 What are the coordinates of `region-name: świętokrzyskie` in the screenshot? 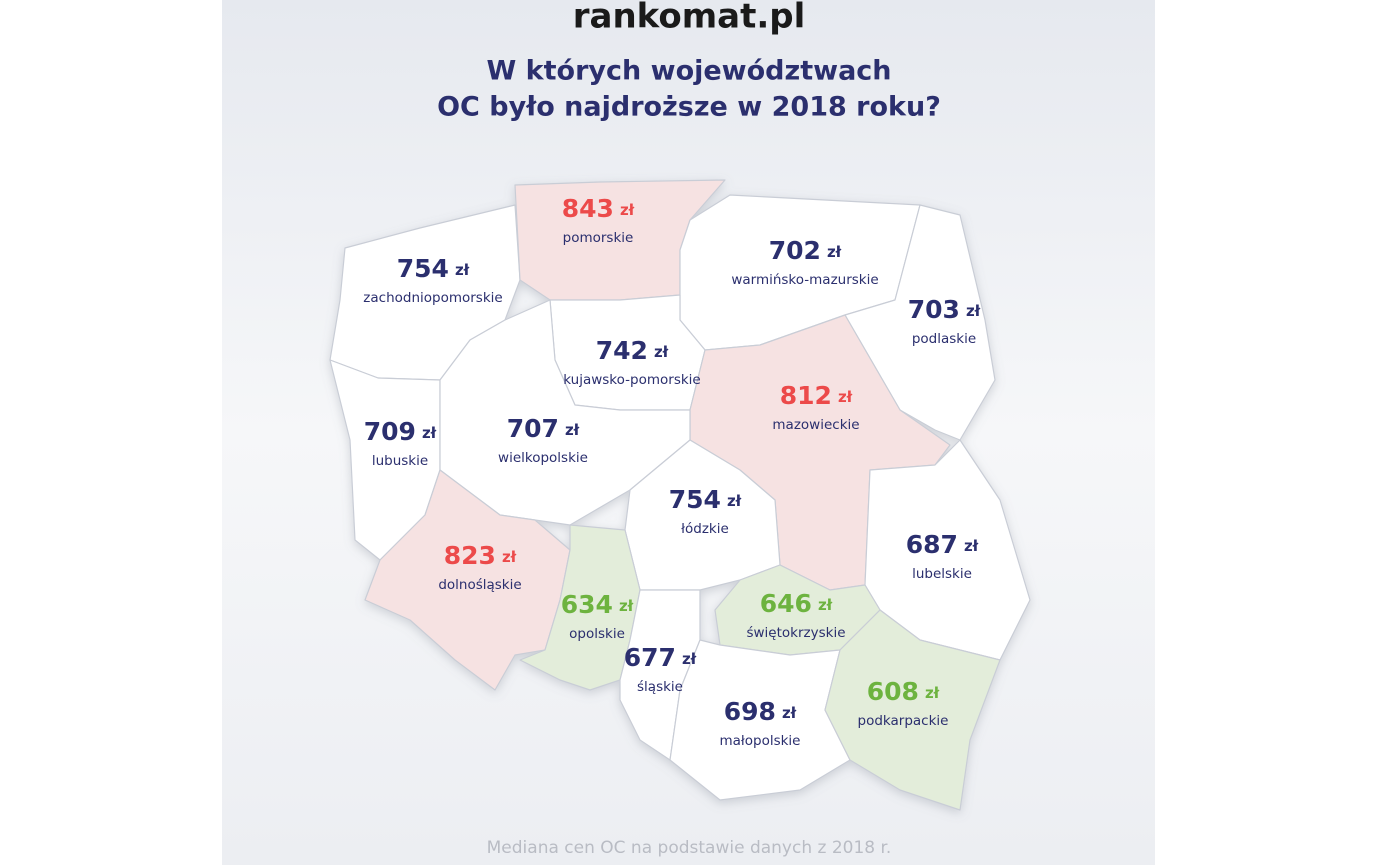 It's located at (795, 633).